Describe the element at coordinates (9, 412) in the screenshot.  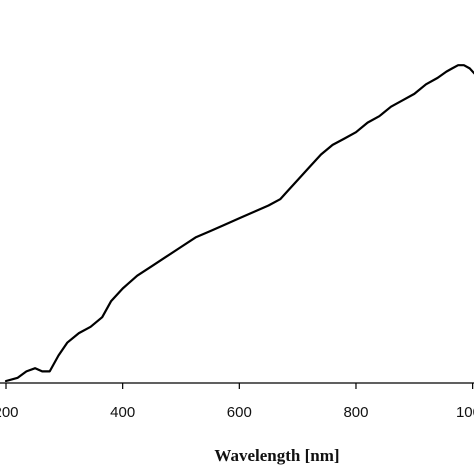
I see `x-tick-label: 200` at that location.